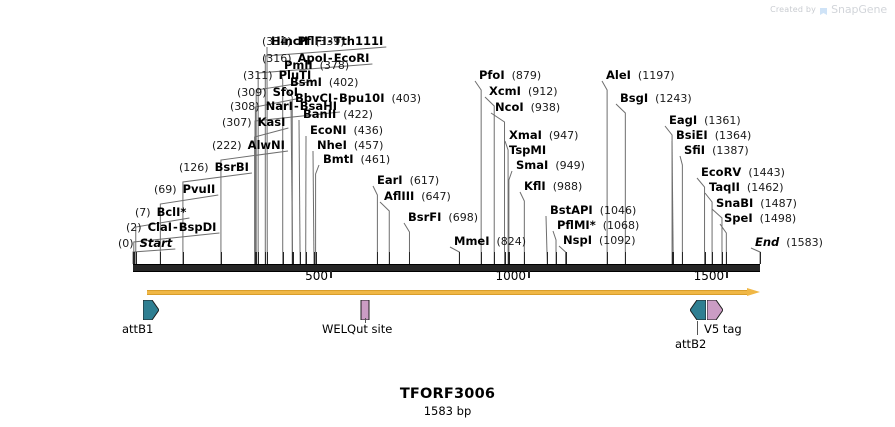  Describe the element at coordinates (346, 130) in the screenshot. I see `enzyme-label: EcoNI (436)` at that location.